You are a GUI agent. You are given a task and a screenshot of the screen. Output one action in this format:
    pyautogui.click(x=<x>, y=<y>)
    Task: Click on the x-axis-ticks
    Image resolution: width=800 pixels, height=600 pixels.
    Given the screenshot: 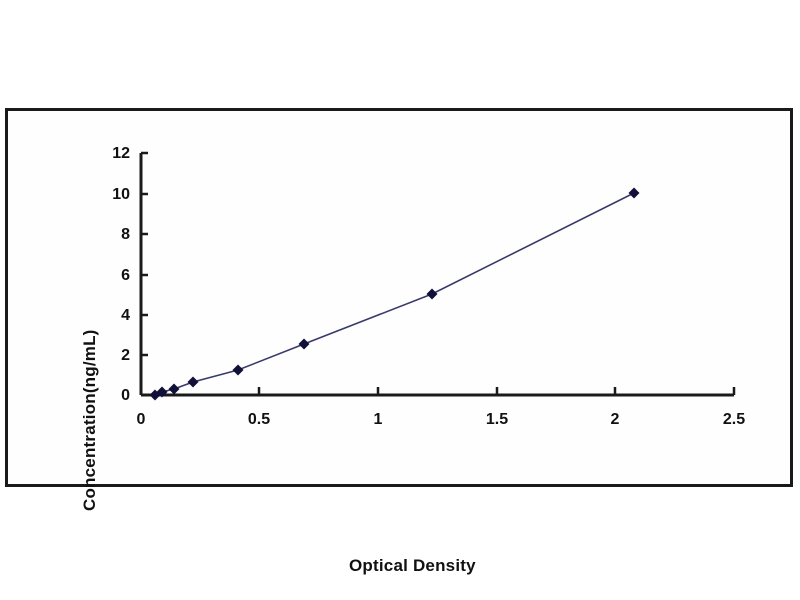 What is the action you would take?
    pyautogui.click(x=437, y=391)
    